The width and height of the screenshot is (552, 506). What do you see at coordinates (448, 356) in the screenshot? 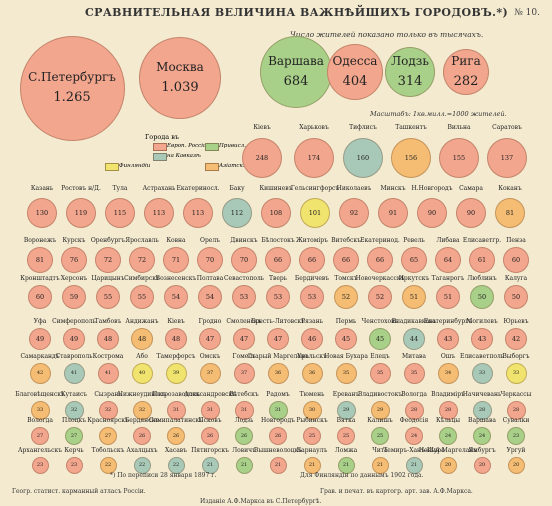
I see `city-name: Ошъ` at bounding box center [448, 356].